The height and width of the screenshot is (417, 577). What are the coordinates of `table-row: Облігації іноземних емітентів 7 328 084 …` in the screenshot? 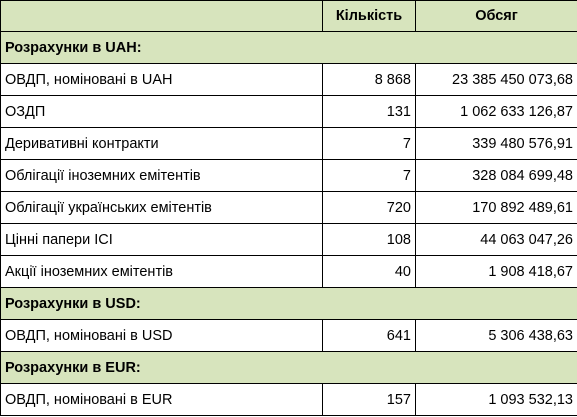 It's located at (288, 175).